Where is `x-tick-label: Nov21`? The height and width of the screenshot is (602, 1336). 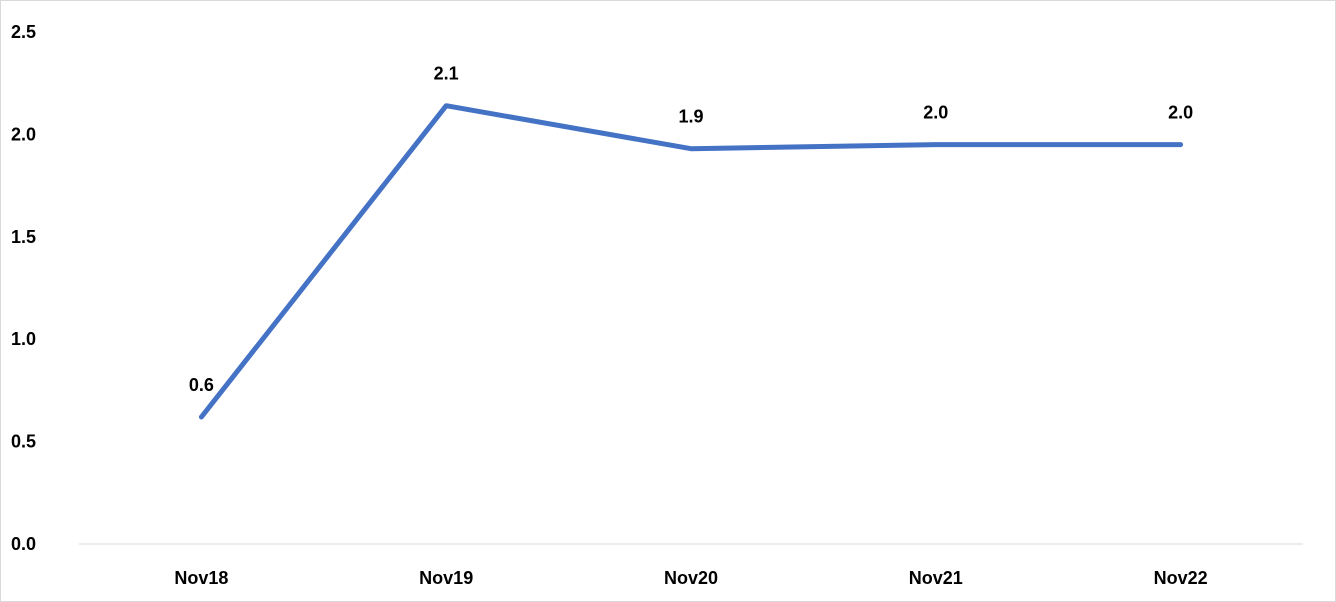
x-tick-label: Nov21 is located at coordinates (936, 578).